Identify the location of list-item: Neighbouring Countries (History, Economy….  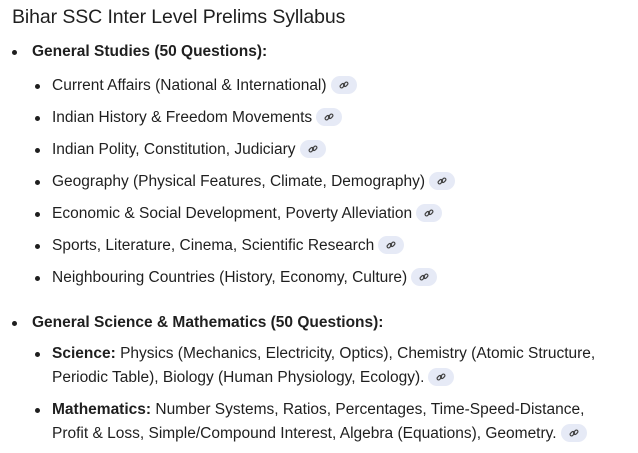
(342, 278).